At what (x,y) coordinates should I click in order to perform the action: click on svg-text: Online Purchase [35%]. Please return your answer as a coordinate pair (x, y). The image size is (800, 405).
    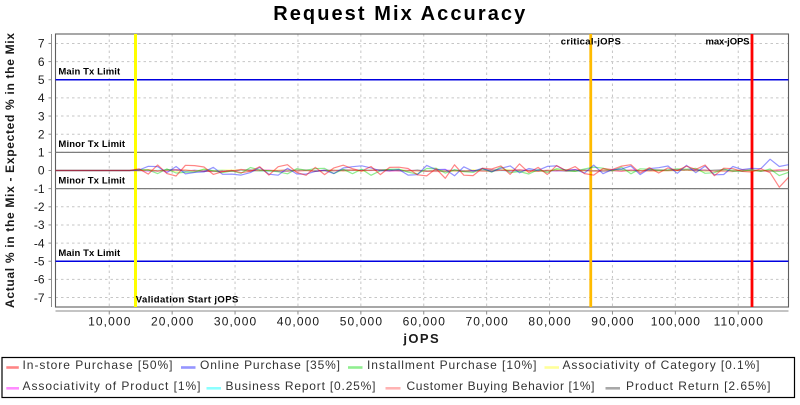
    Looking at the image, I should click on (270, 365).